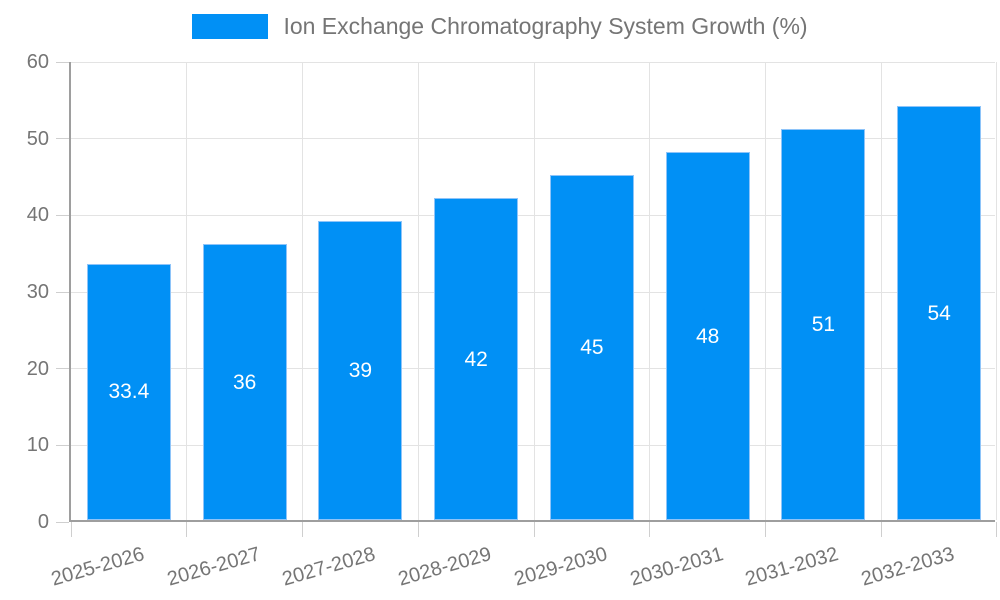 This screenshot has height=600, width=1000. I want to click on bar: 51, so click(823, 324).